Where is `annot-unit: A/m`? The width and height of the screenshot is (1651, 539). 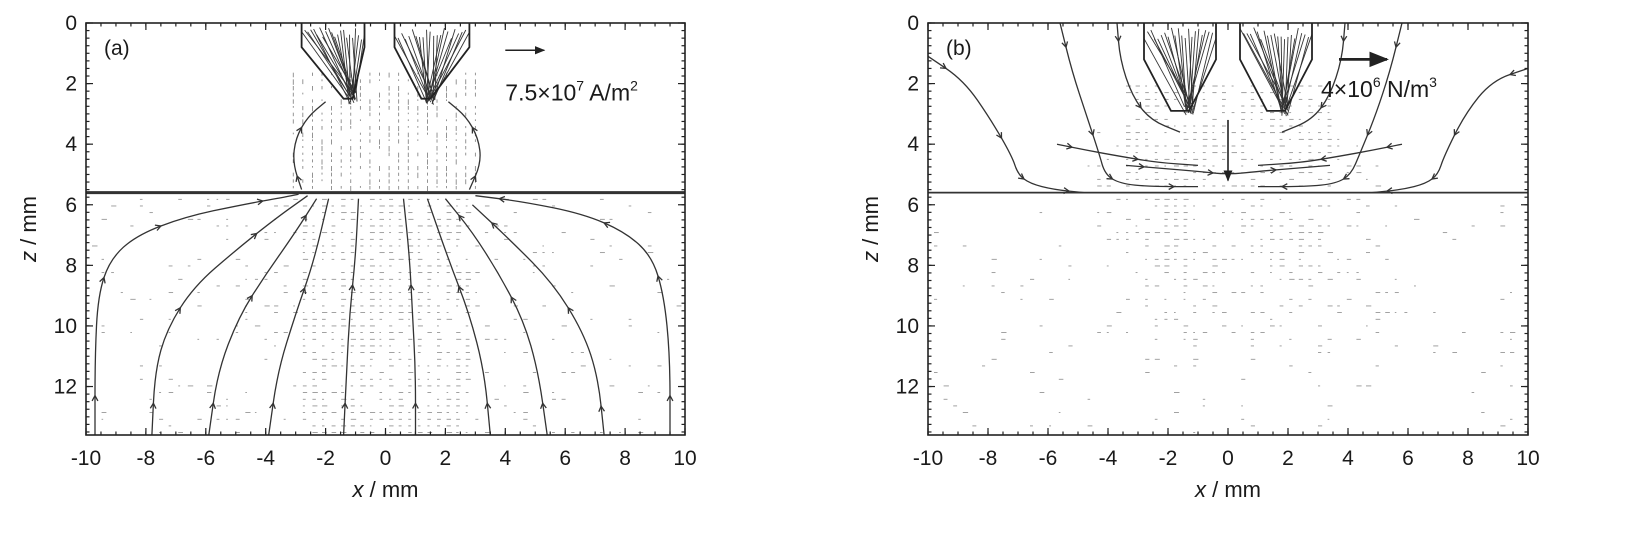 annot-unit: A/m is located at coordinates (607, 92).